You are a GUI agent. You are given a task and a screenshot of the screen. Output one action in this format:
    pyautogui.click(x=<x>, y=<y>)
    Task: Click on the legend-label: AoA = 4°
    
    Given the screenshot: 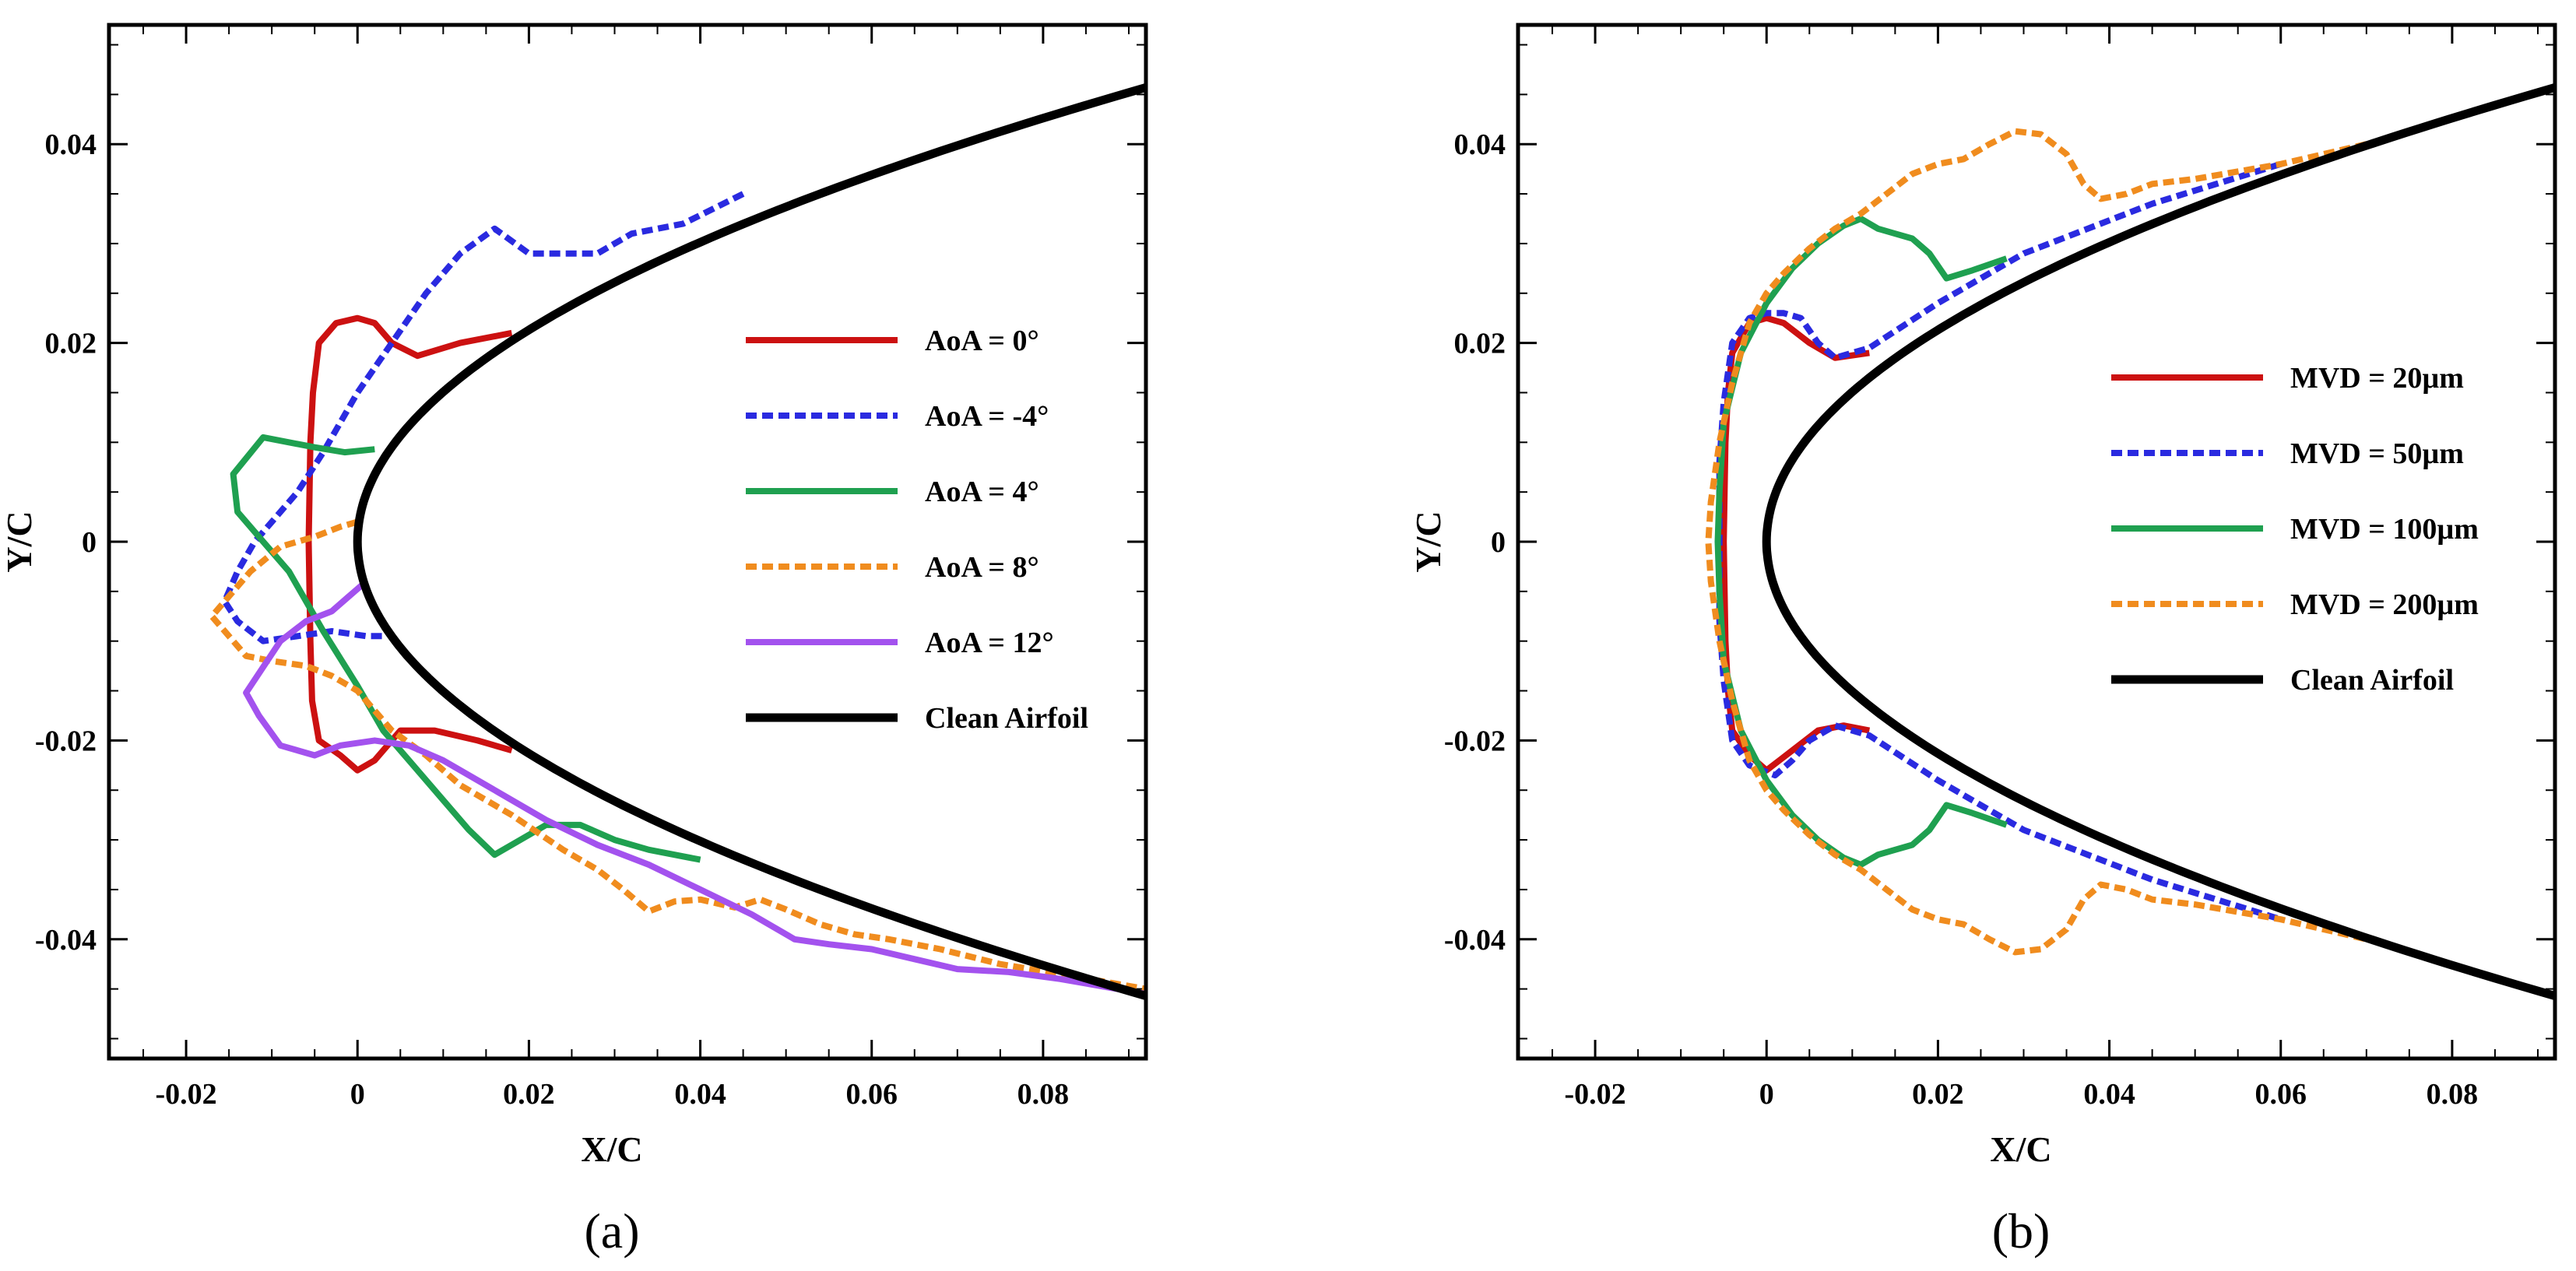 What is the action you would take?
    pyautogui.click(x=982, y=492)
    